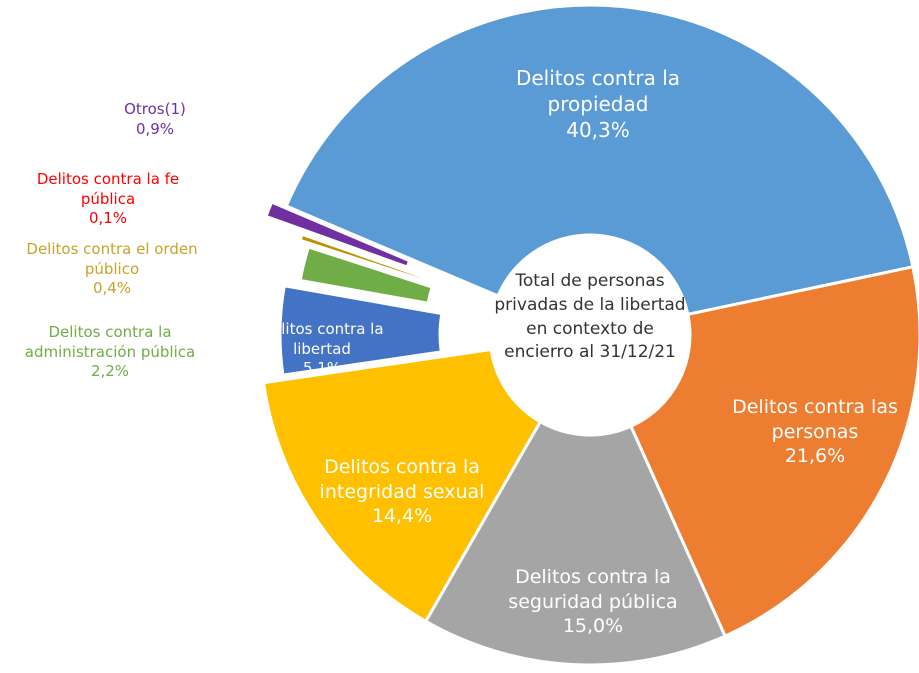  I want to click on category-label: Delitos contra la propiedad, so click(598, 91).